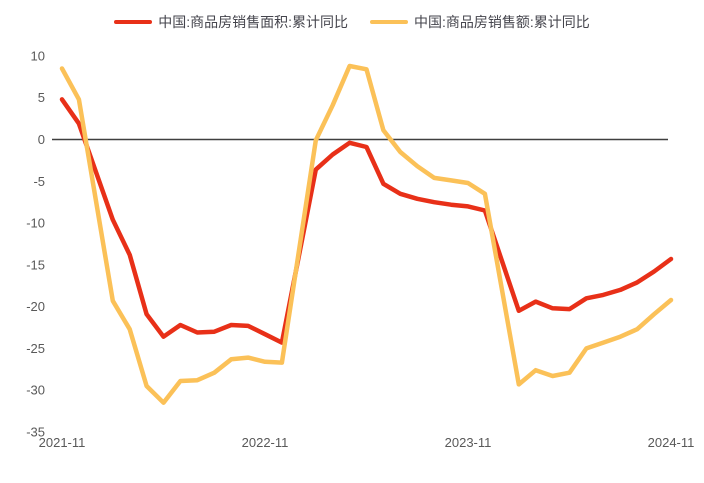  I want to click on x-axis-tick-label: 2023-11, so click(468, 442).